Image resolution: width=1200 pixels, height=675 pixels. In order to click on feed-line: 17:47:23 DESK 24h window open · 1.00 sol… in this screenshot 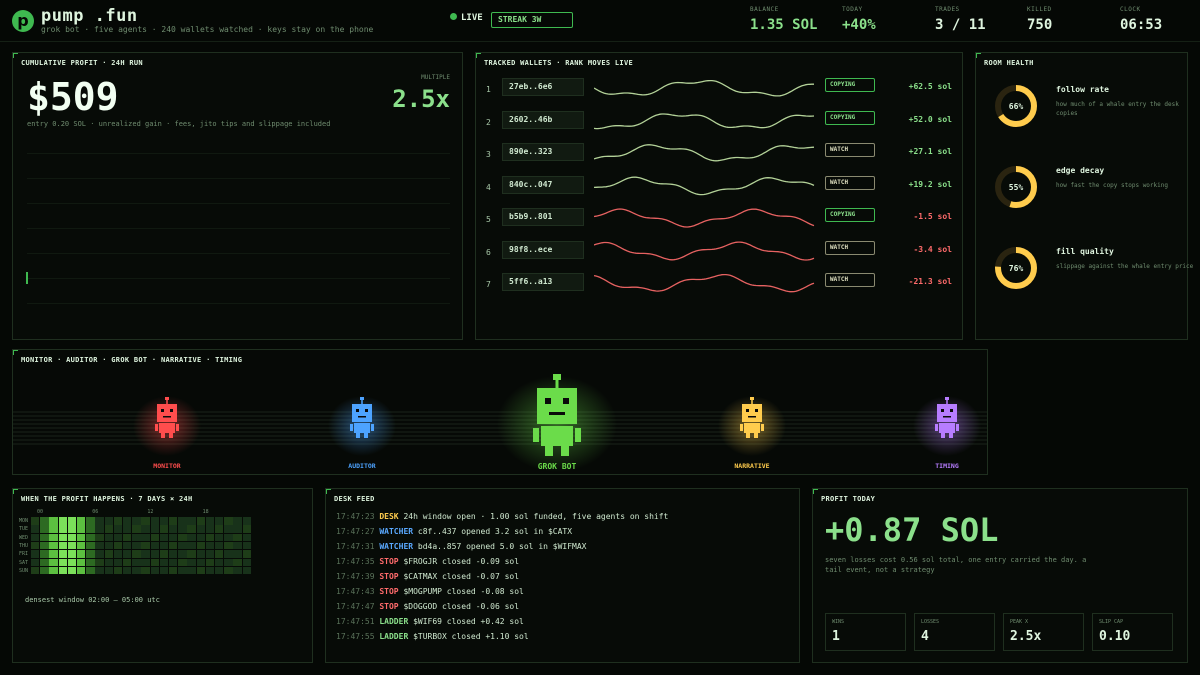, I will do `click(502, 516)`.